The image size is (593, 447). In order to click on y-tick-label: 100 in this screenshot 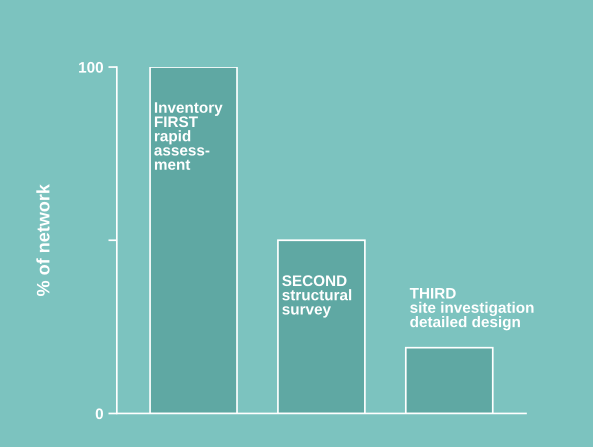, I will do `click(91, 67)`.